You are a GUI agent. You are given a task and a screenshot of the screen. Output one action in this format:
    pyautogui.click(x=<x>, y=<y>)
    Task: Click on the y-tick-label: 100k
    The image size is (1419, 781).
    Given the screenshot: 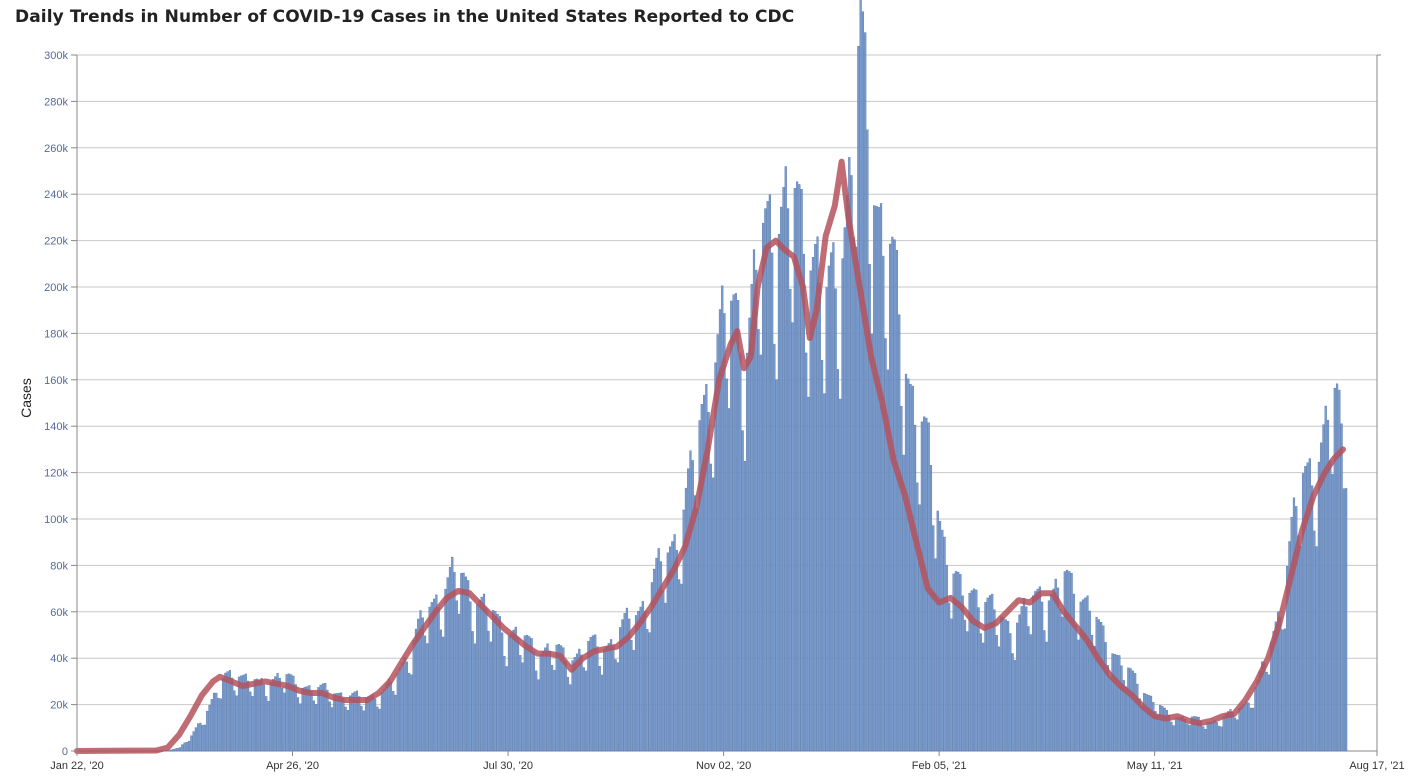 What is the action you would take?
    pyautogui.click(x=56, y=520)
    